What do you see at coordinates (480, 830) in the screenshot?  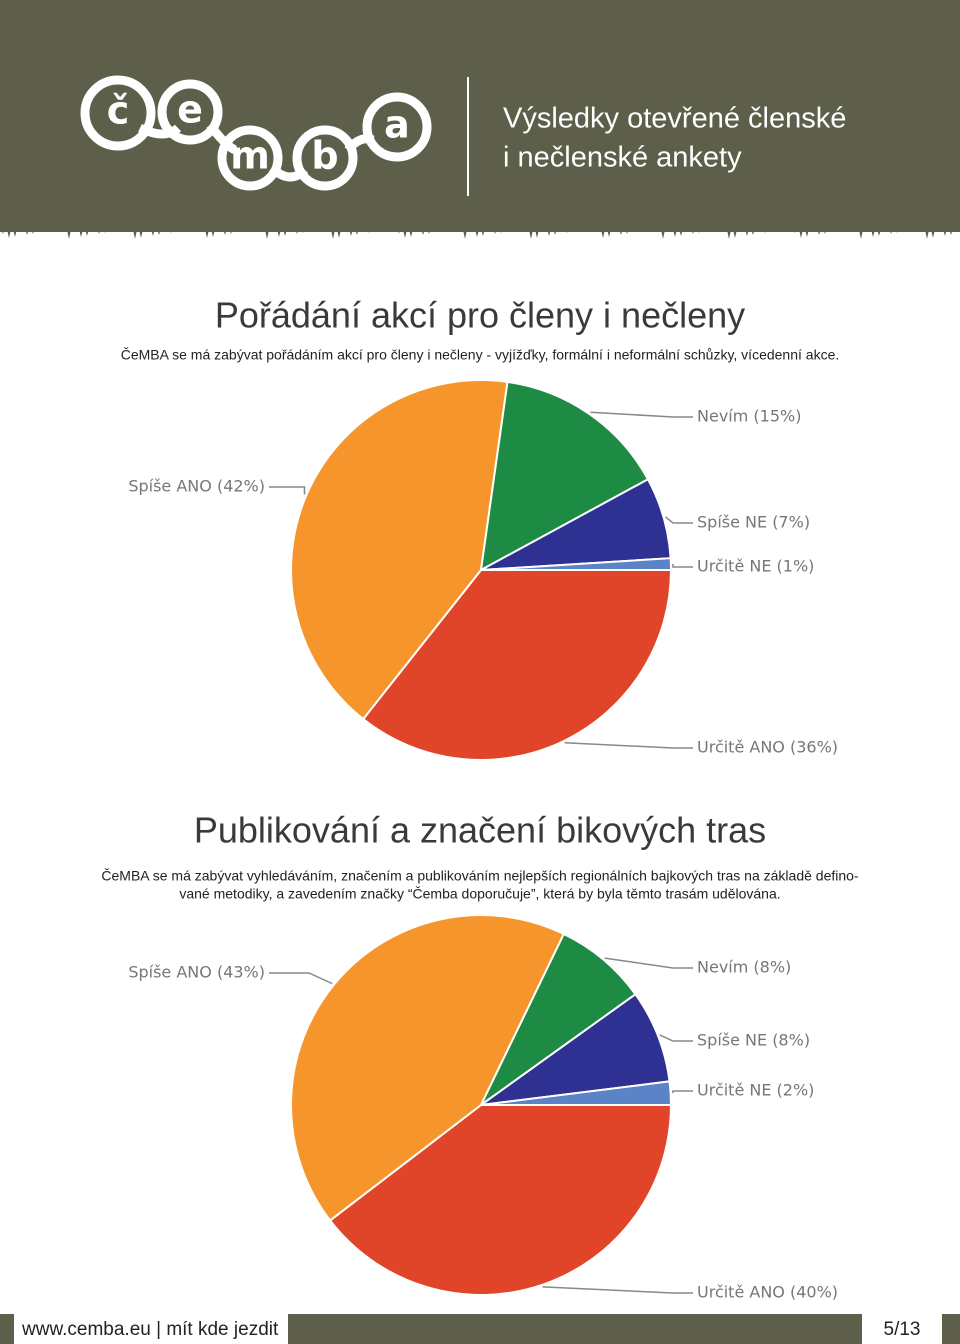 I see `section-title: Publikování a značení bikových tras` at bounding box center [480, 830].